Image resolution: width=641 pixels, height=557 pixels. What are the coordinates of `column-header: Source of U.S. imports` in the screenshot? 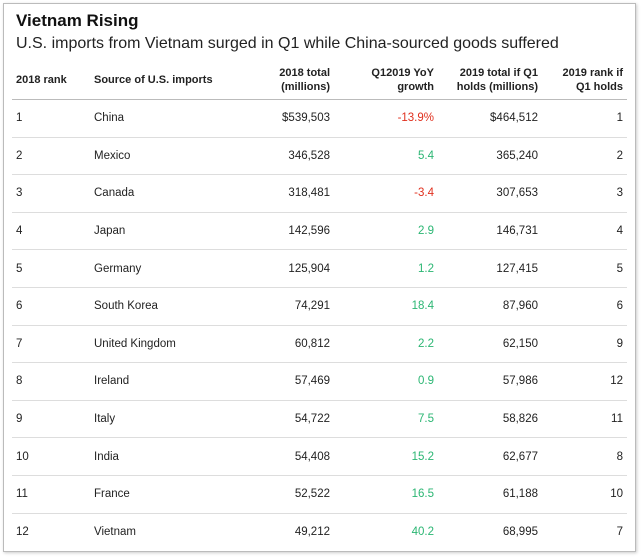 It's located at (165, 80).